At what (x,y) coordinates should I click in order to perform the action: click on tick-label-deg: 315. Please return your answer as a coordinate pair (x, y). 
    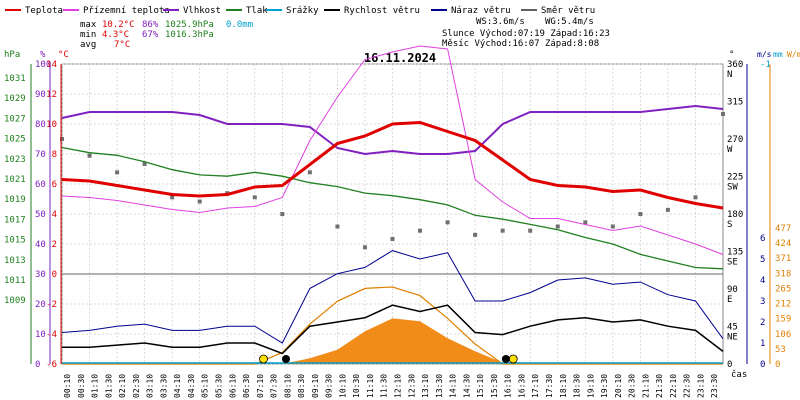
    Looking at the image, I should click on (735, 103).